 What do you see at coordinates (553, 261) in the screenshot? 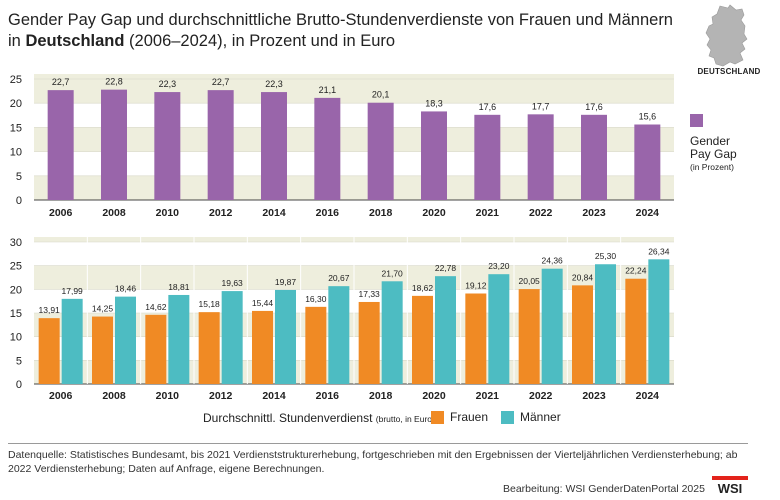
I see `men-earnings-value-label: 24,36` at bounding box center [553, 261].